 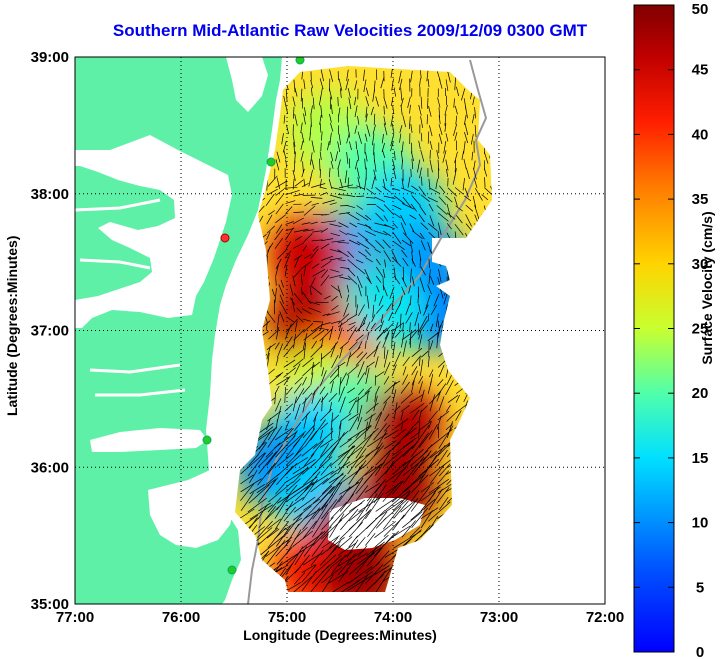 I want to click on delaware-bay, so click(x=247, y=84).